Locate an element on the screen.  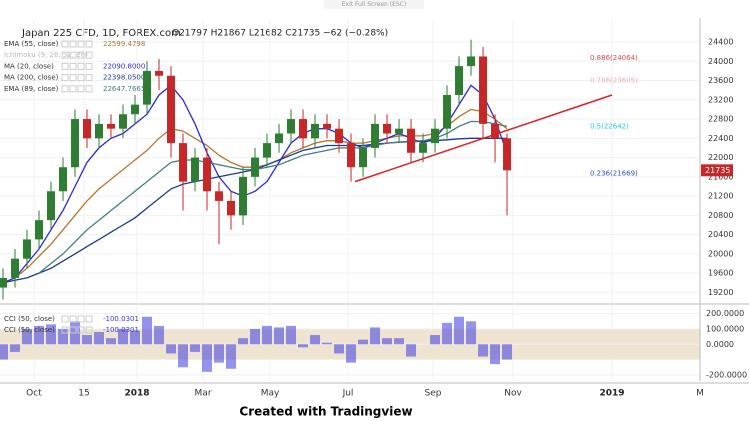
y-tick-label: 22400 is located at coordinates (720, 138).